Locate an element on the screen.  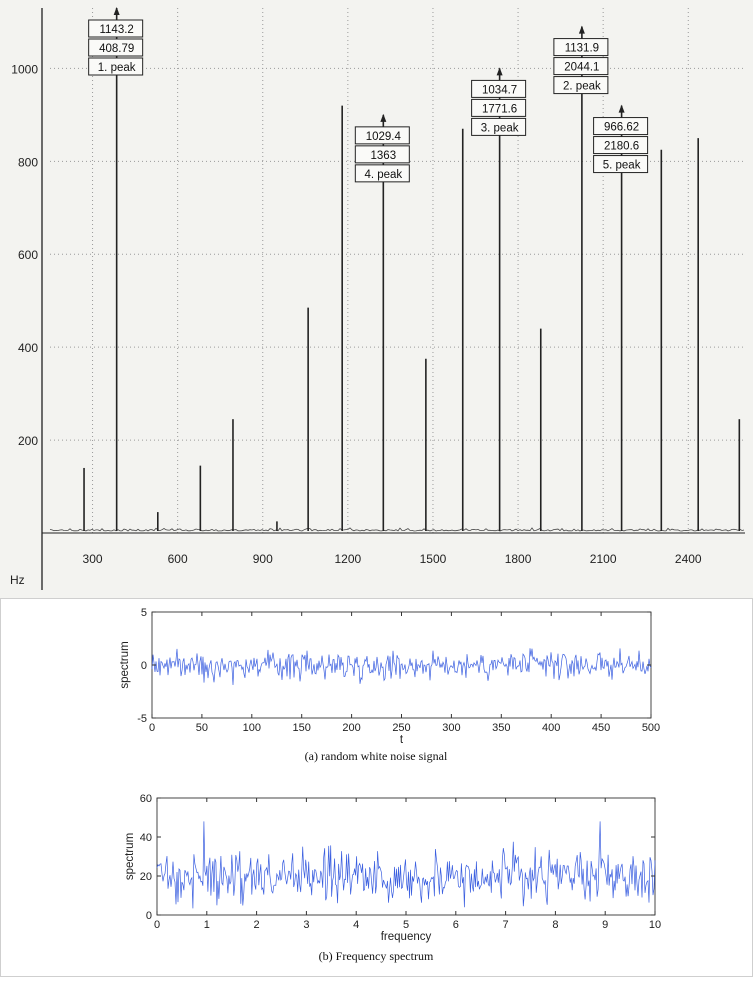
y-tick-label: 20 is located at coordinates (146, 877).